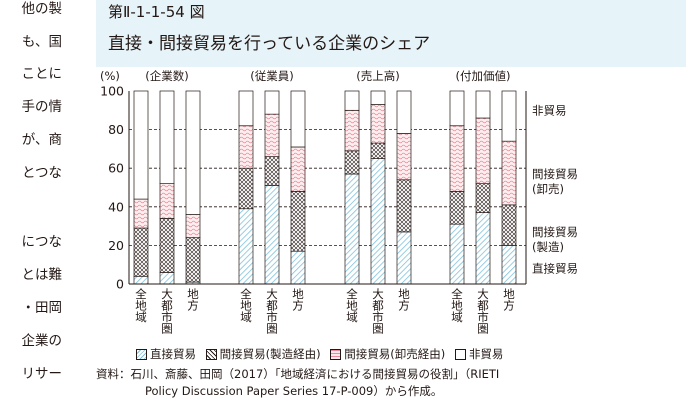 This screenshot has width=686, height=402. Describe the element at coordinates (42, 275) in the screenshot. I see `body-text-line: とは難` at that location.